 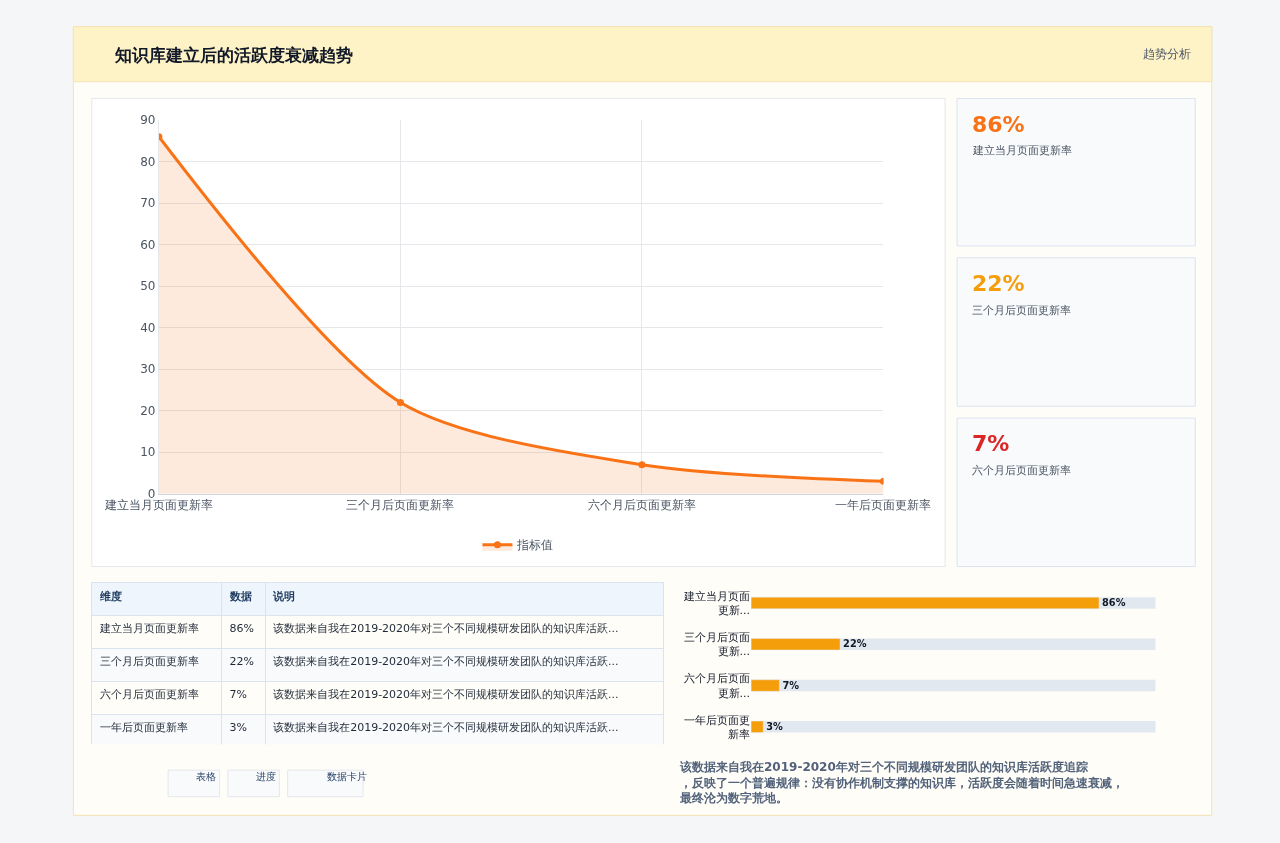 I want to click on text: 数据卡片, so click(x=347, y=776).